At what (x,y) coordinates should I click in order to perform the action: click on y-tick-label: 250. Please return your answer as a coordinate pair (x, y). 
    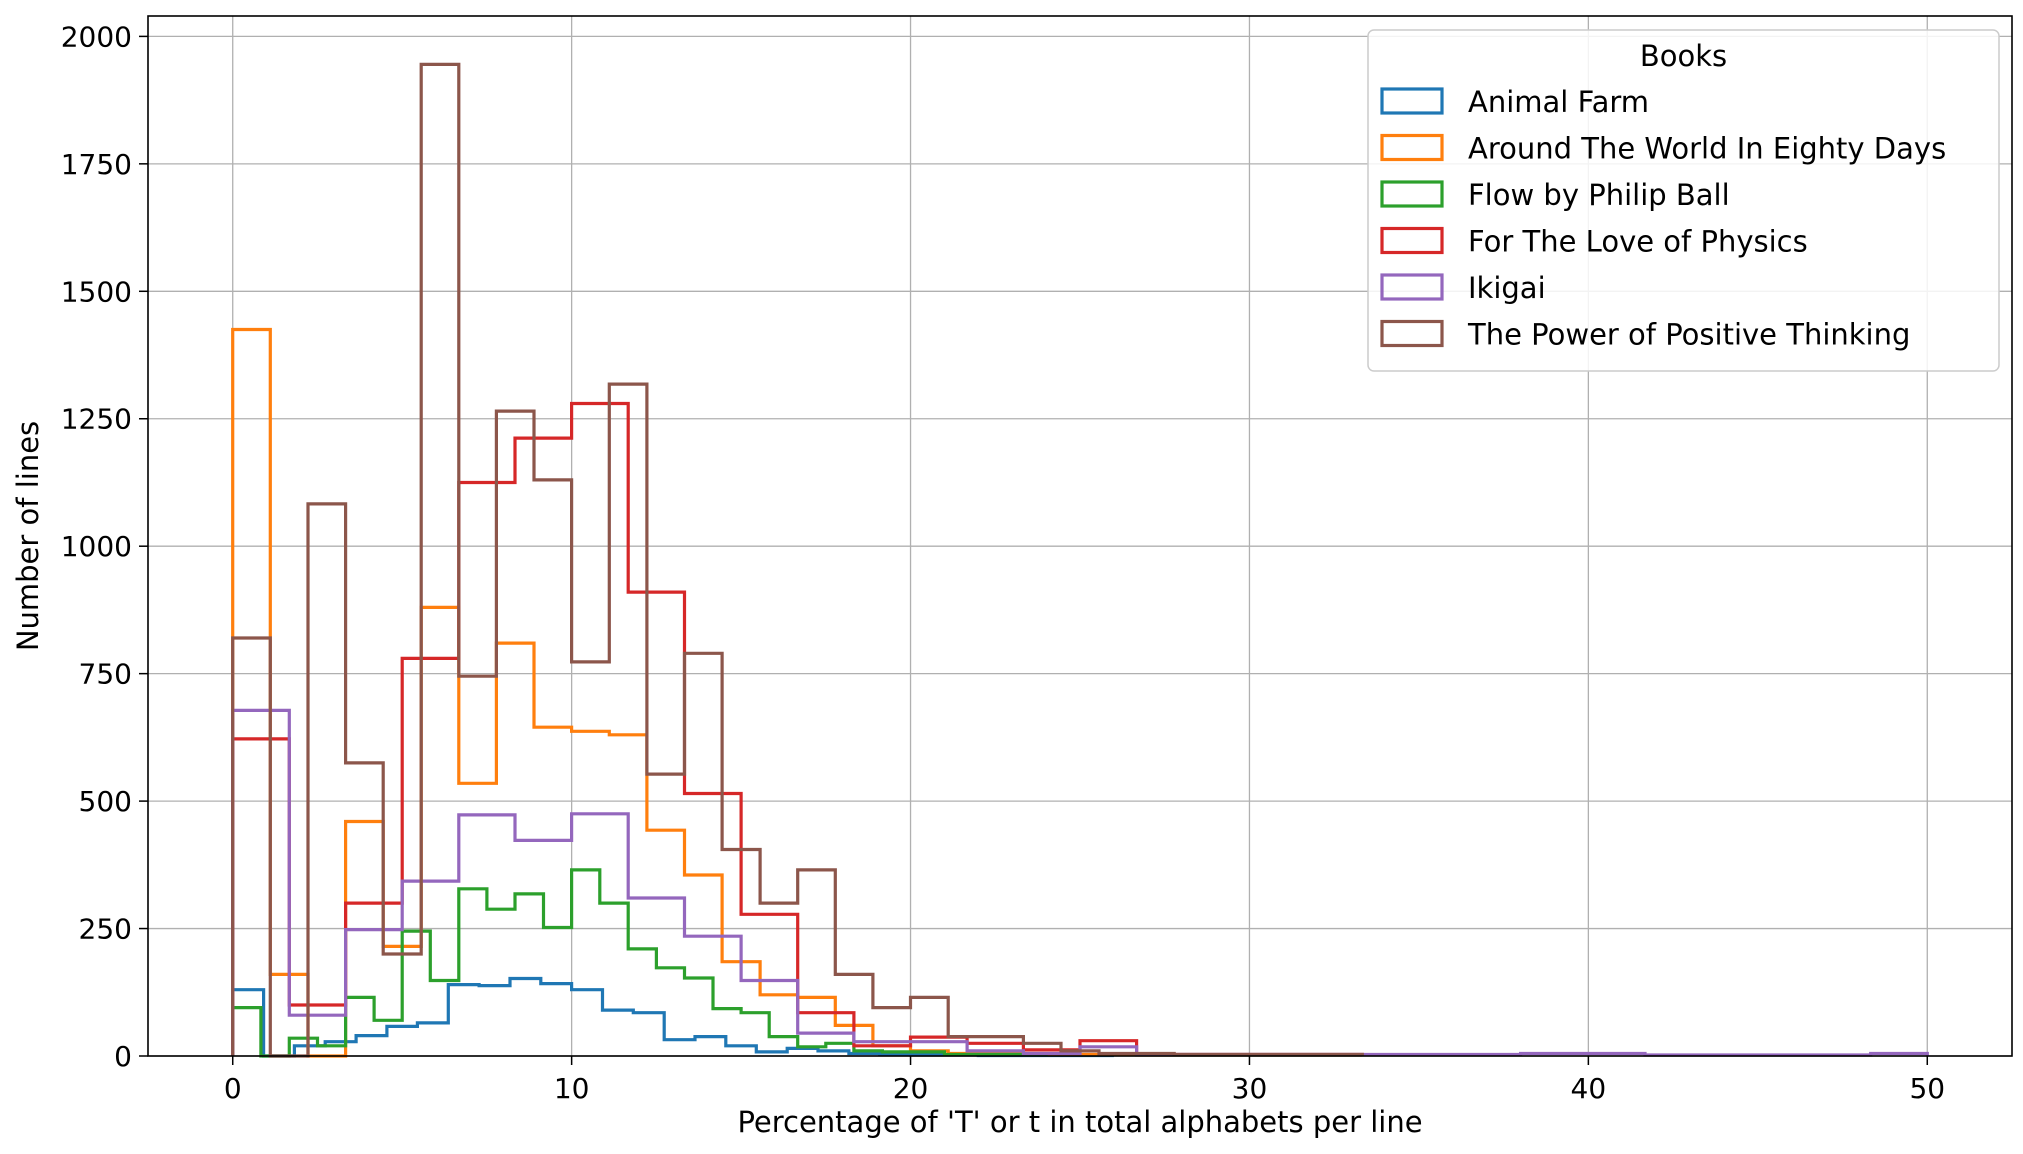
    Looking at the image, I should click on (105, 929).